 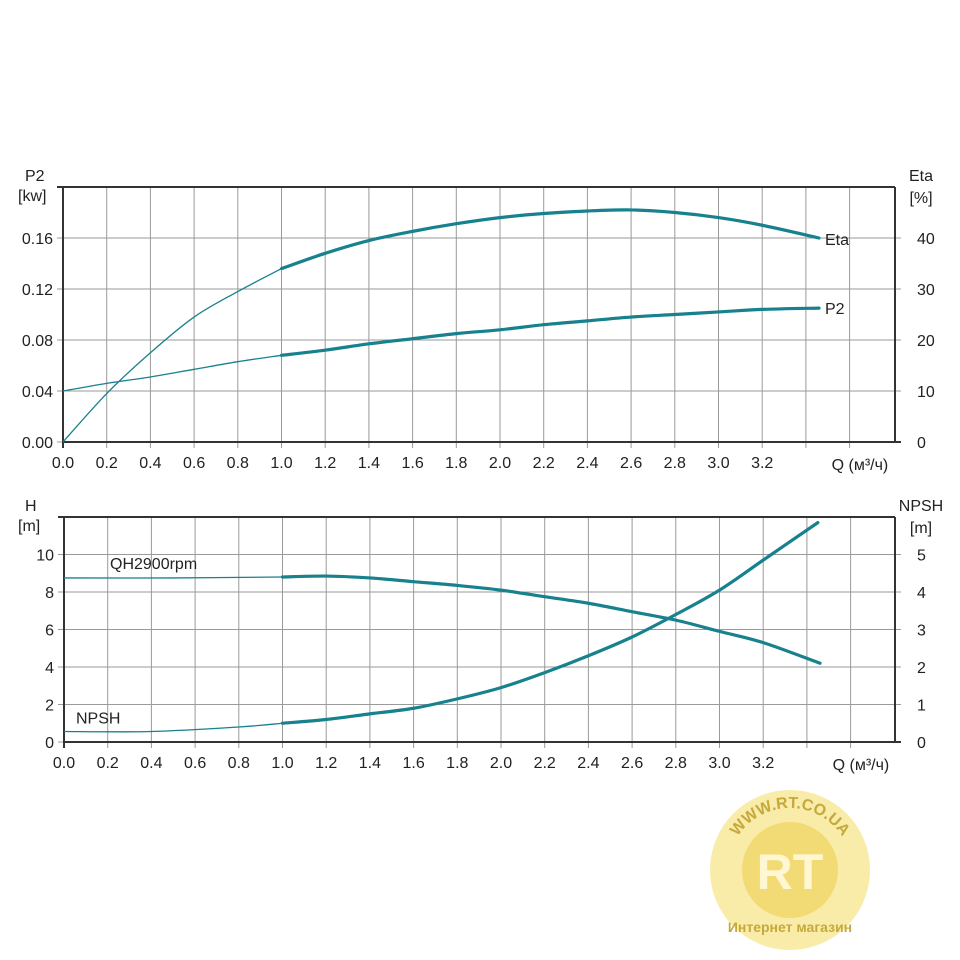 I want to click on y-left-tick-label: 6, so click(x=49, y=631).